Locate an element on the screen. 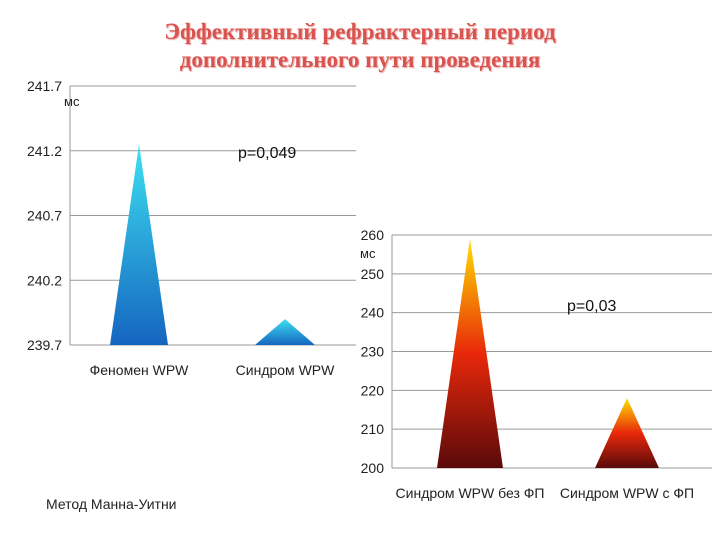 The image size is (720, 540). y-tick-label: 241.2 is located at coordinates (44, 151).